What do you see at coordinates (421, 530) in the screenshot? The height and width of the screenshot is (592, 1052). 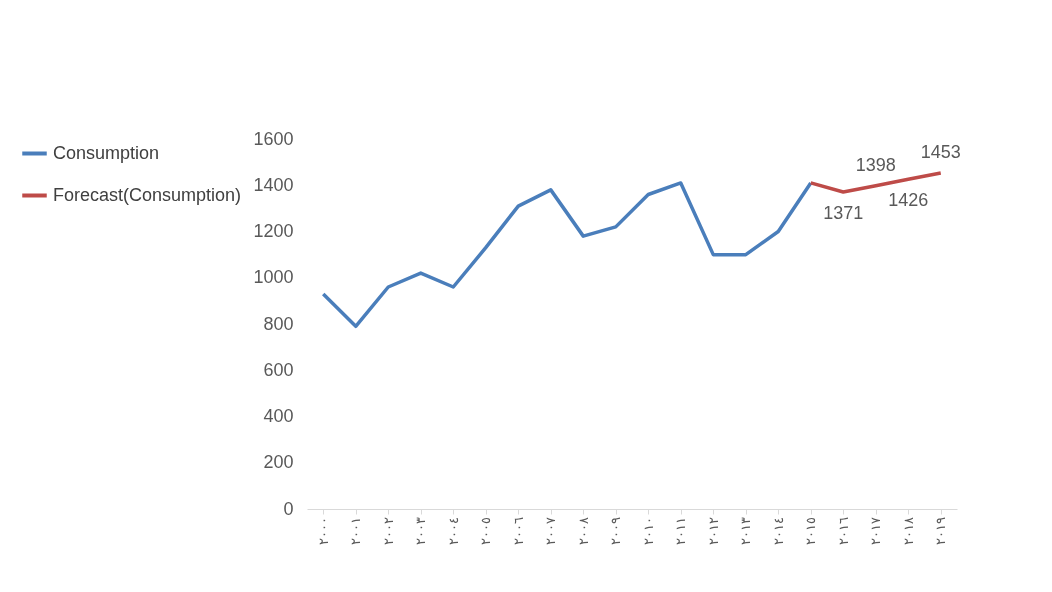 I see `x-tick-label: ٢٠٠٣` at bounding box center [421, 530].